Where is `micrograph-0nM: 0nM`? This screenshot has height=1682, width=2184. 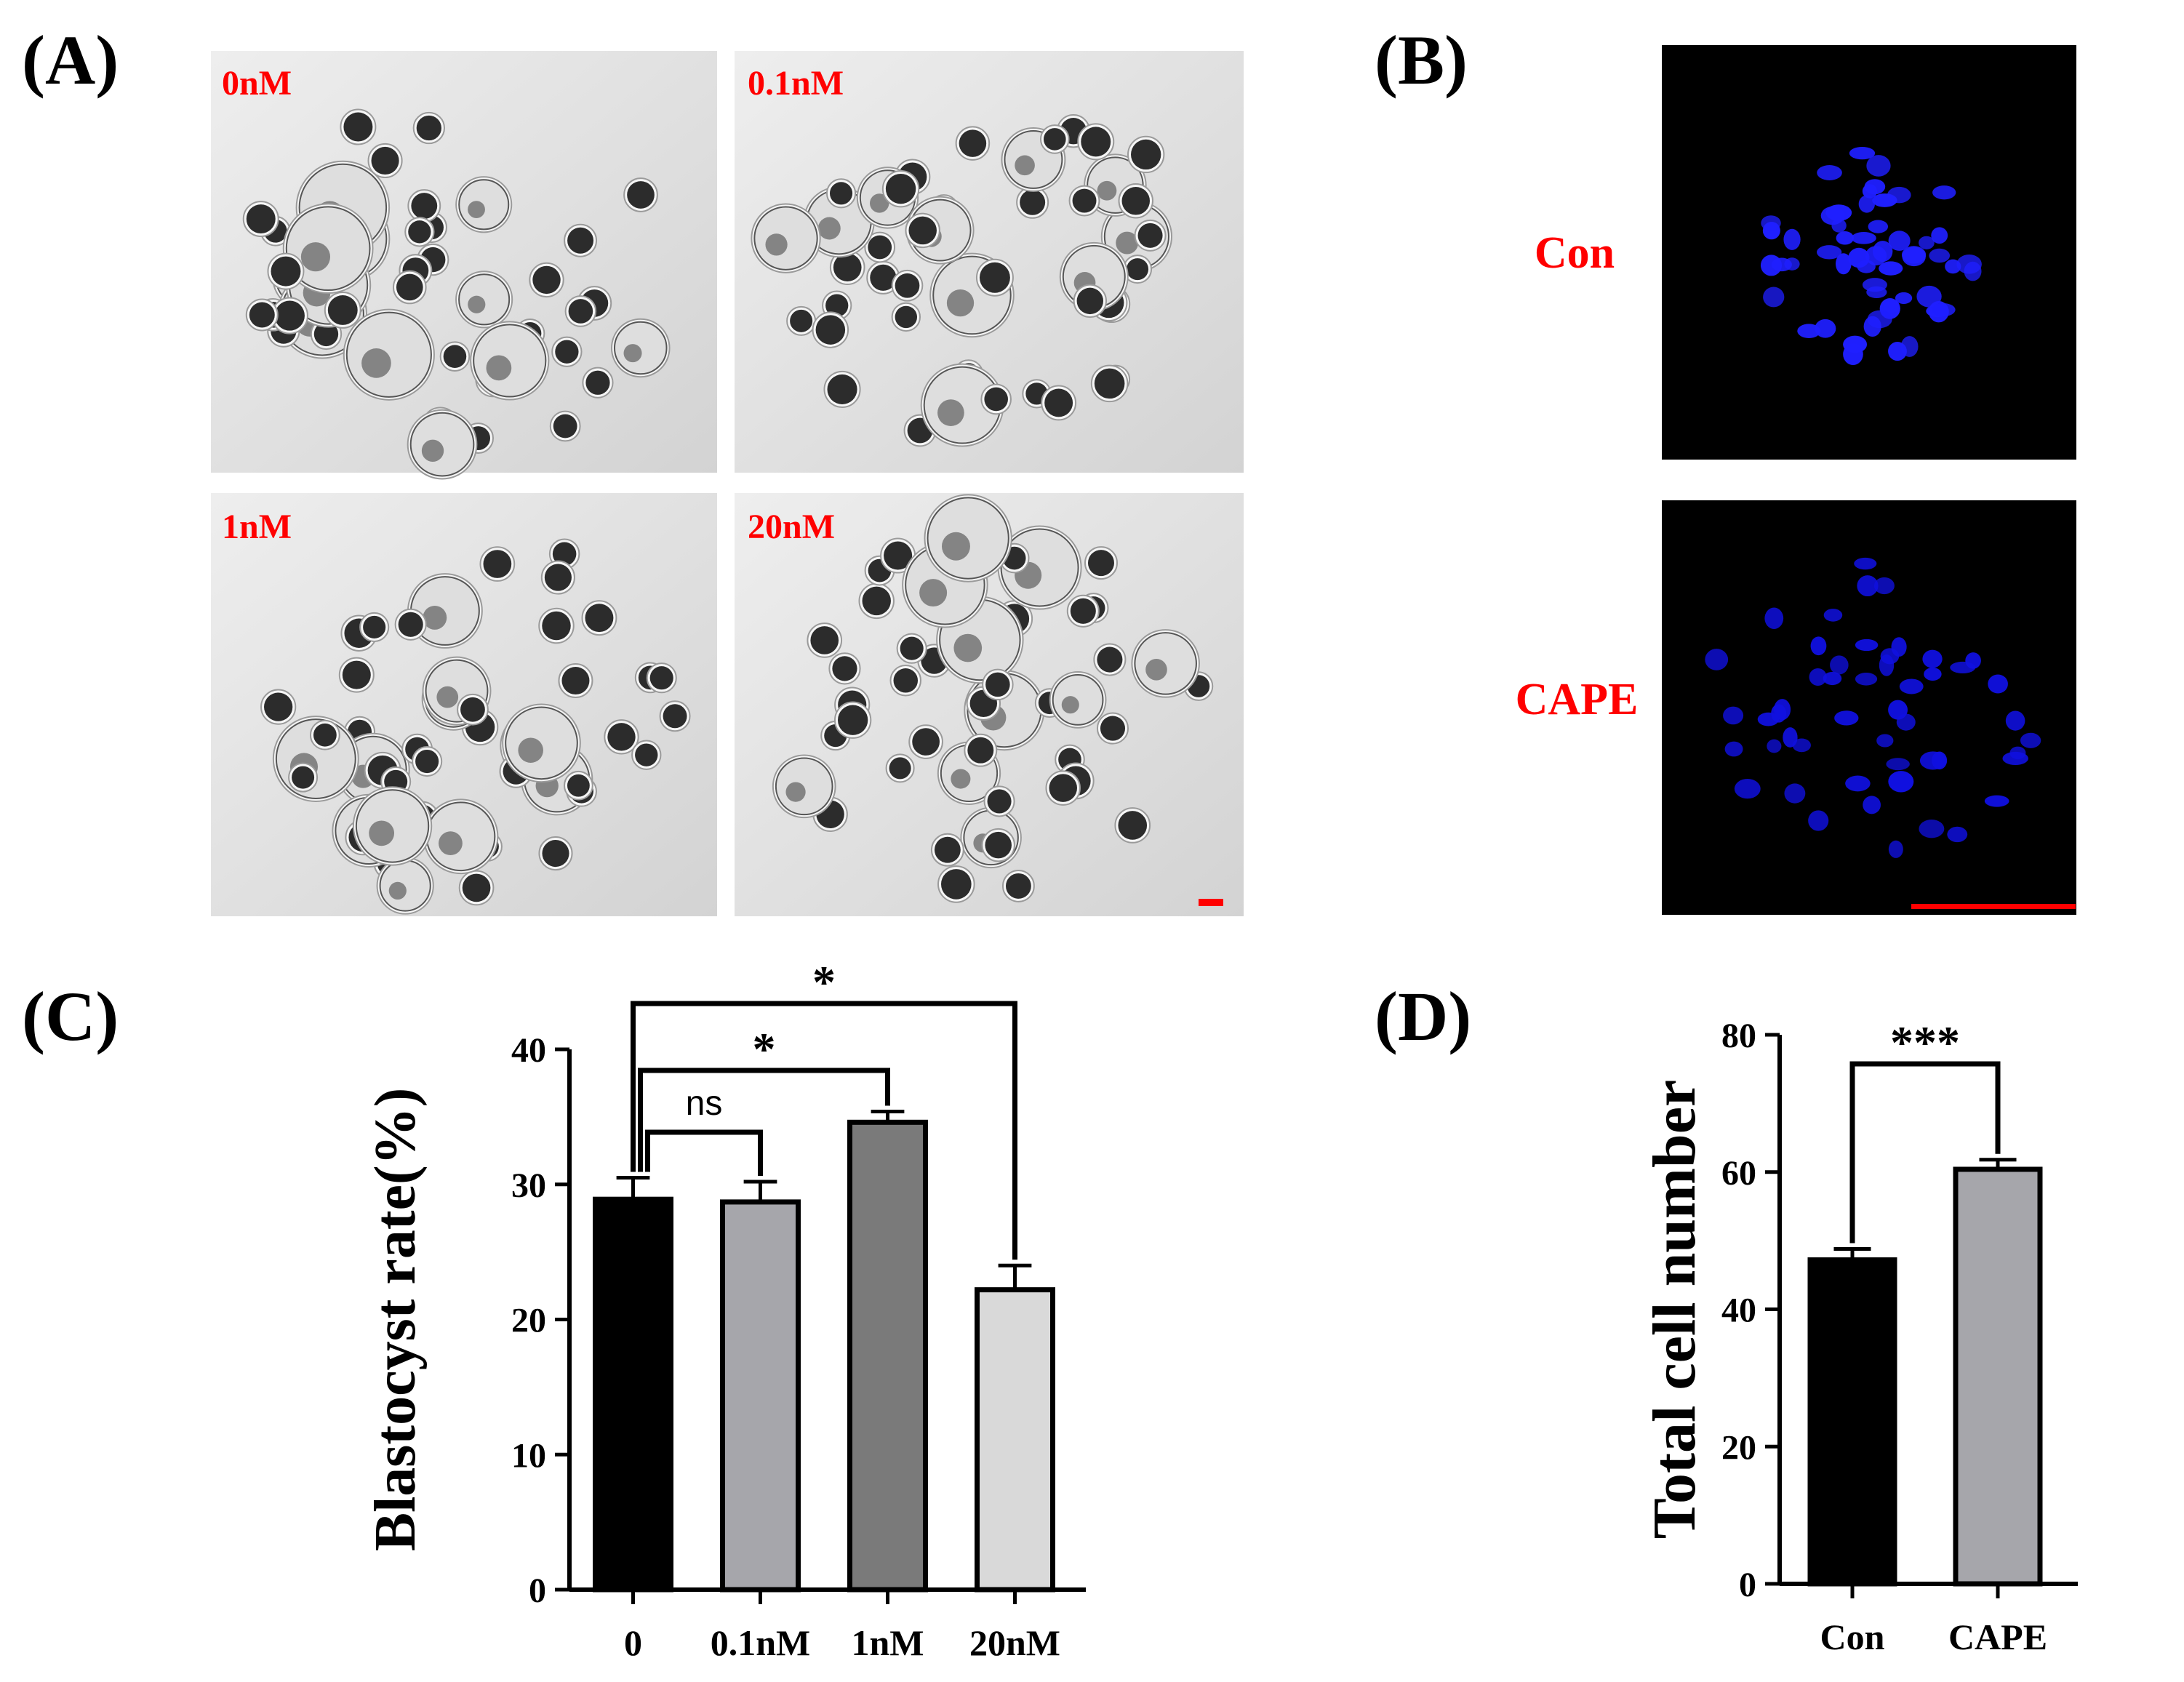 micrograph-0nM: 0nM is located at coordinates (464, 265).